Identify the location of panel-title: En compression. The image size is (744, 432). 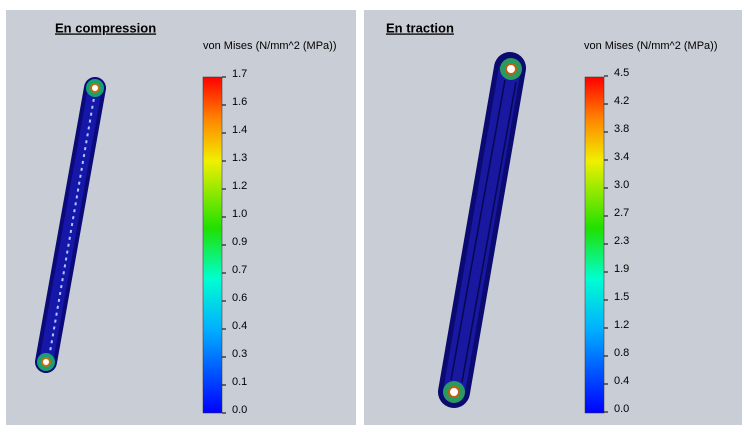
(105, 27).